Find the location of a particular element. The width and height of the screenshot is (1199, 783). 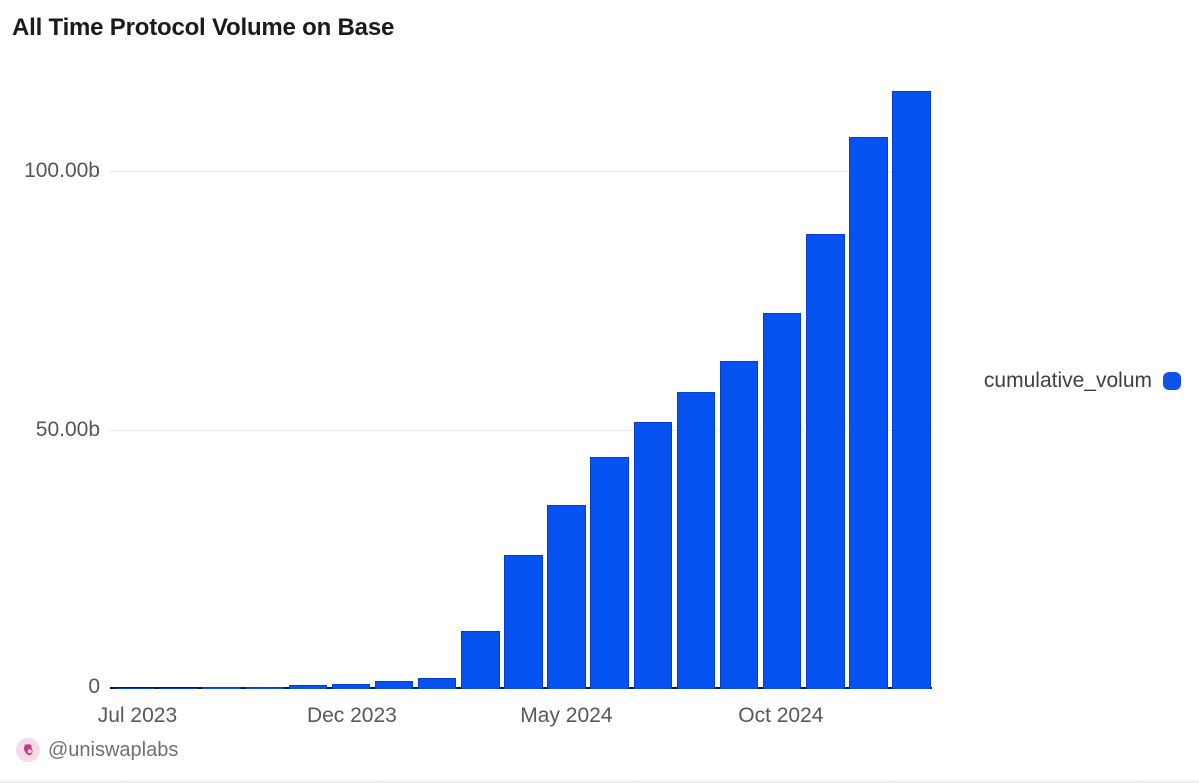

bar-oct-2023 is located at coordinates (264, 687).